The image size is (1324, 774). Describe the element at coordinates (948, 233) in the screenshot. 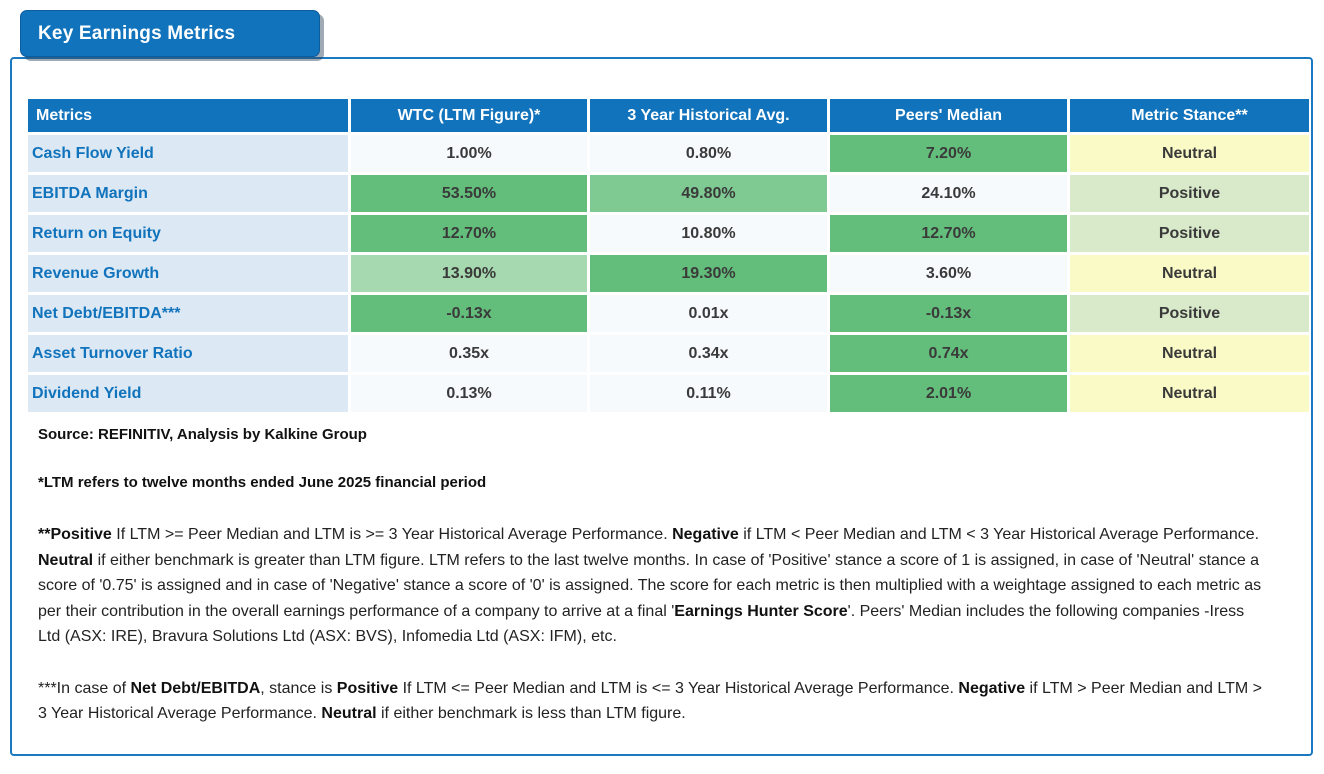

I see `cell-peers: 12.70%` at that location.